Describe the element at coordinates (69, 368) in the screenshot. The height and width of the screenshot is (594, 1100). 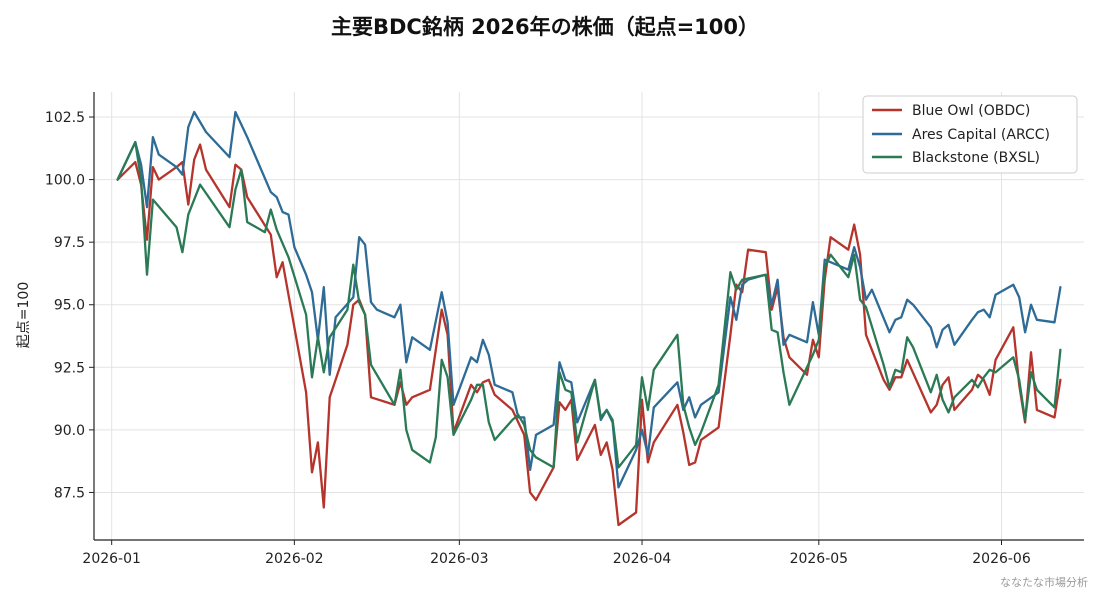
I see `y-tick-label: 92.5` at that location.